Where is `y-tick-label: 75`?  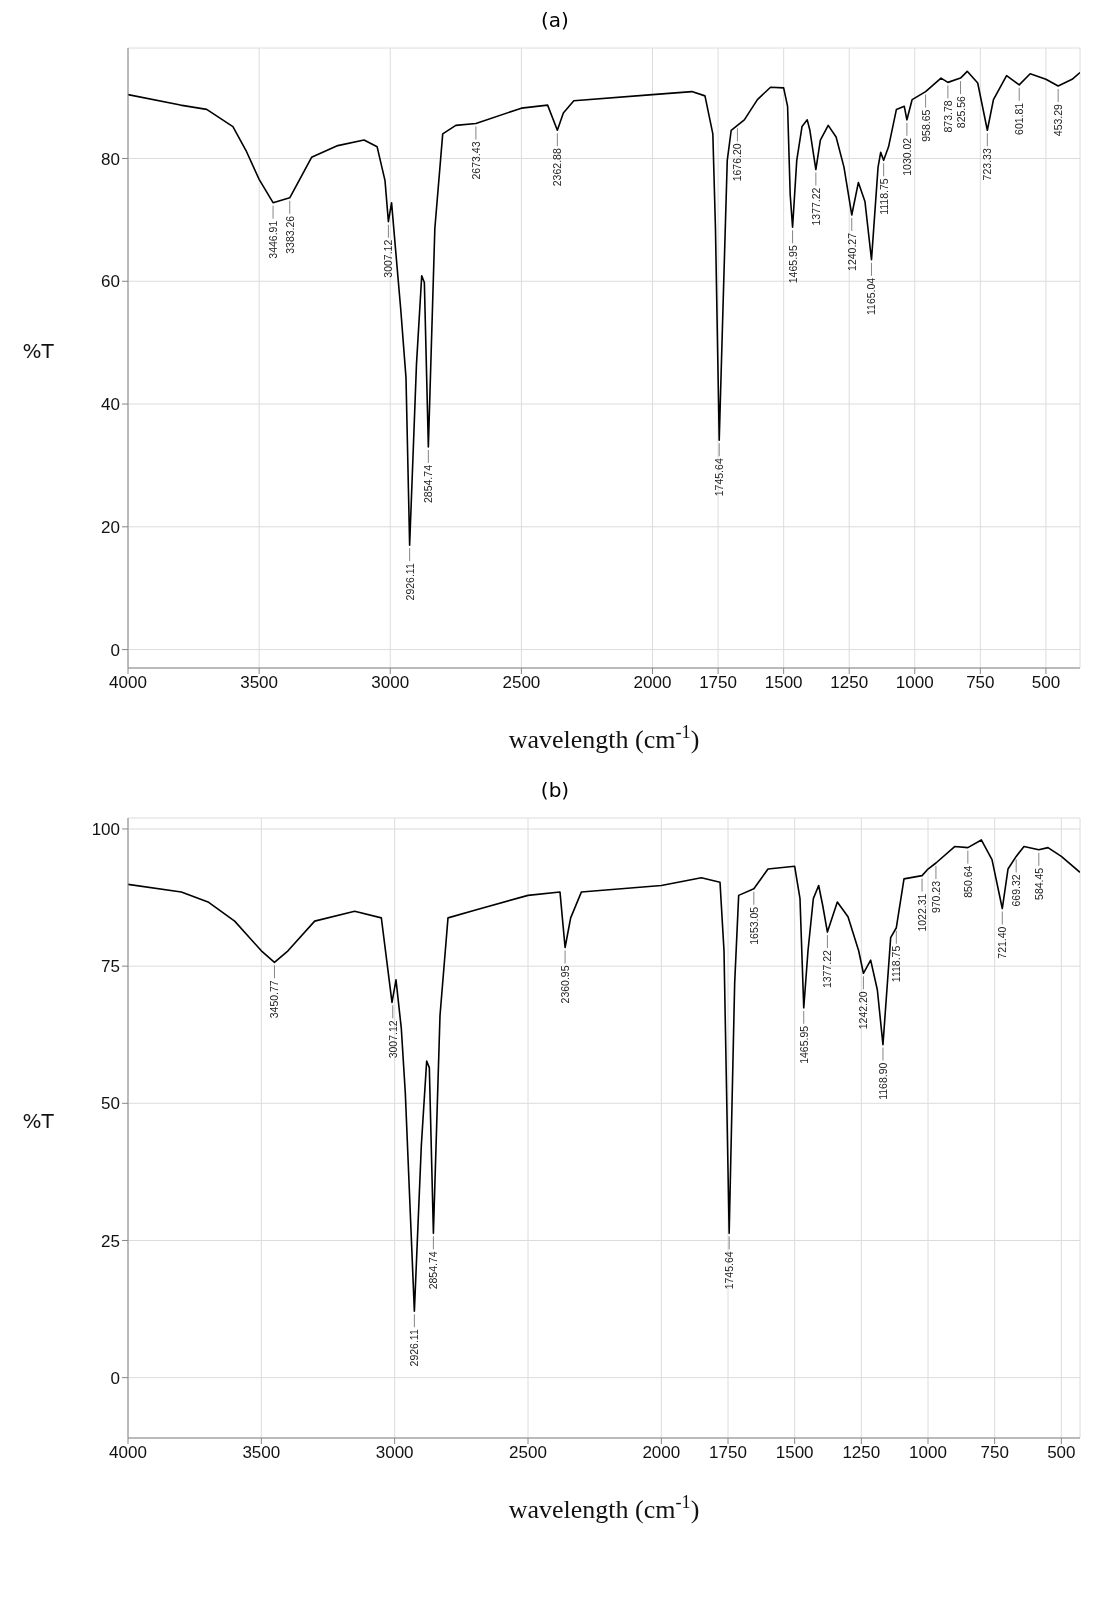
y-tick-label: 75 is located at coordinates (110, 967).